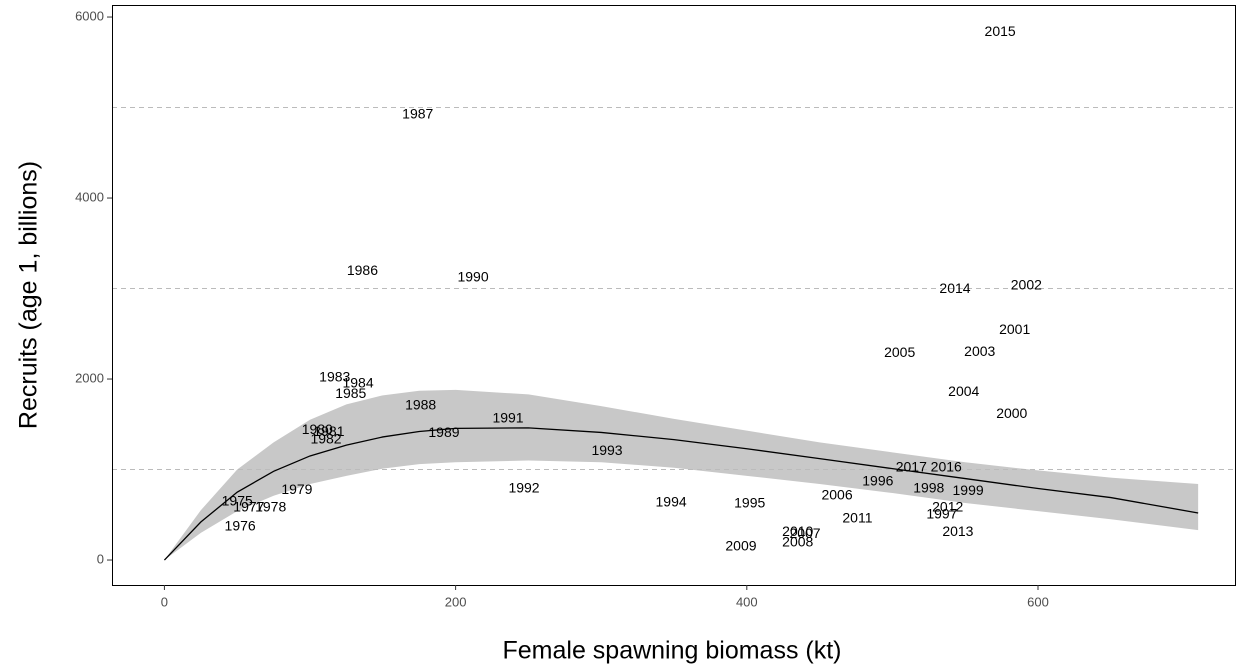 The image size is (1236, 672). I want to click on year-point: 1991, so click(507, 418).